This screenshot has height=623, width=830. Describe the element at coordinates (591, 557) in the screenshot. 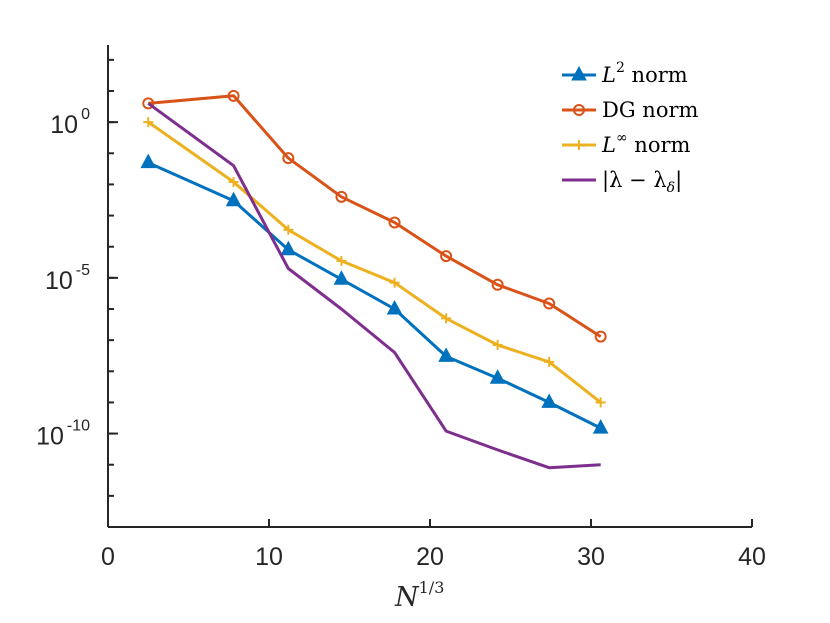

I see `x-tick-label: 30` at that location.